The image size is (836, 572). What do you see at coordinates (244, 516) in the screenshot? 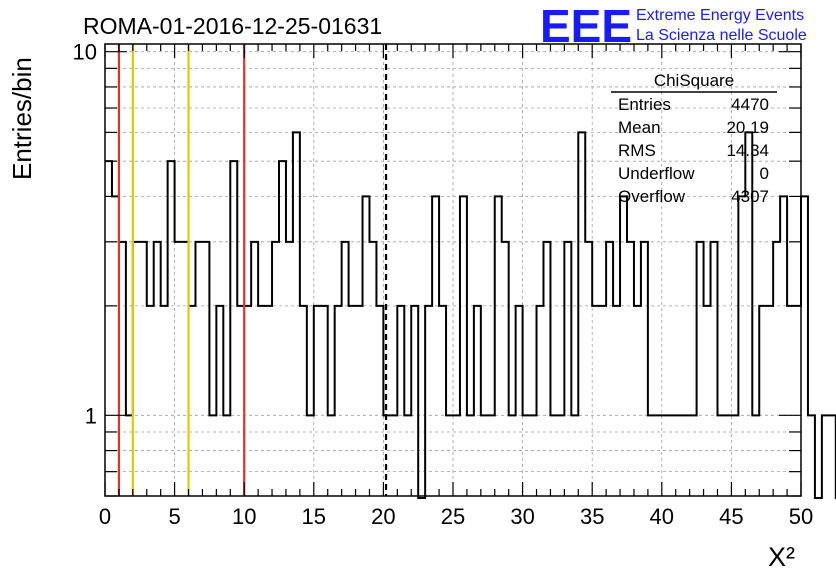
I see `x-tick-label: 10` at bounding box center [244, 516].